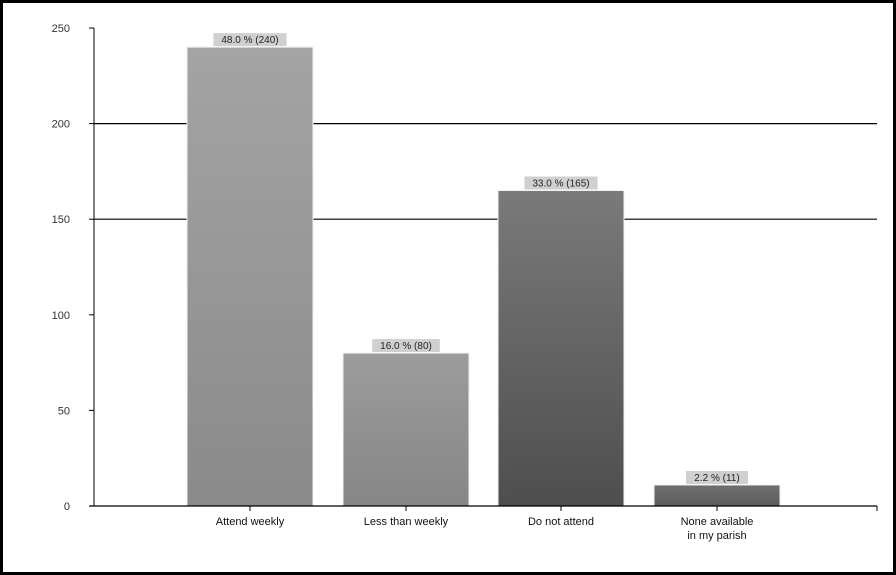 The width and height of the screenshot is (896, 575). I want to click on data-label: 16.0 % (80), so click(406, 346).